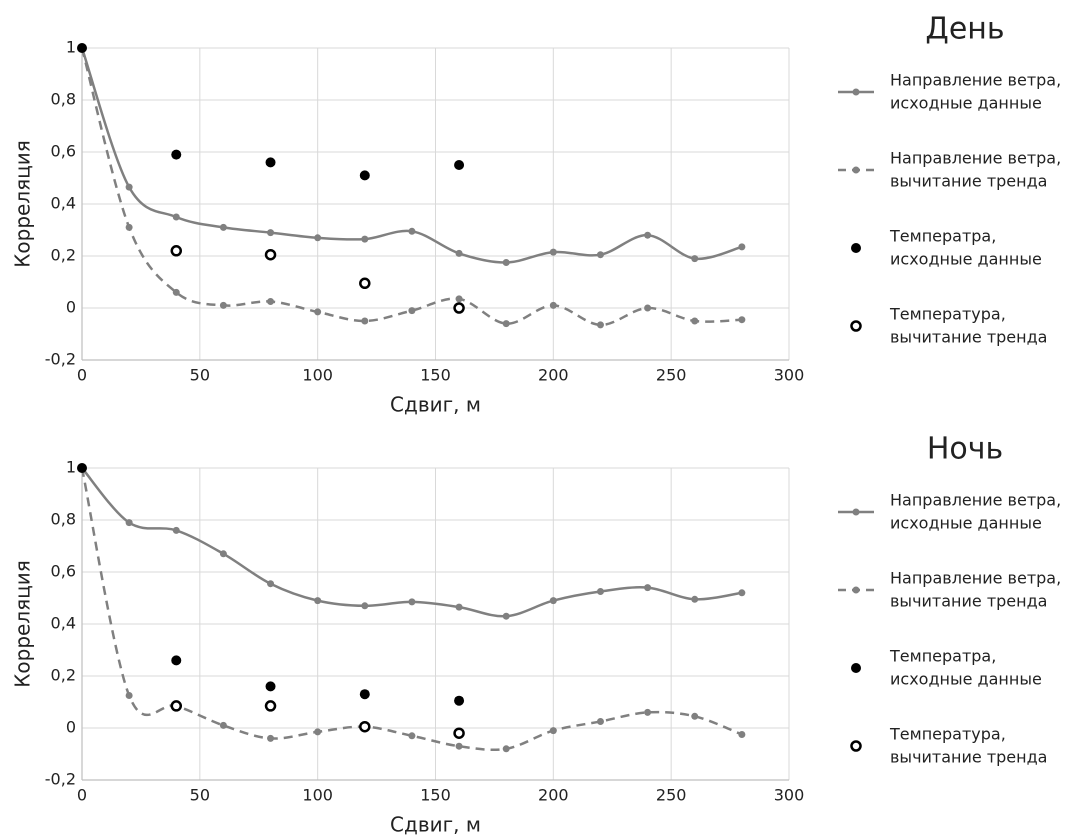 Image resolution: width=1074 pixels, height=839 pixels. Describe the element at coordinates (317, 795) in the screenshot. I see `x-tick-label: 100` at that location.